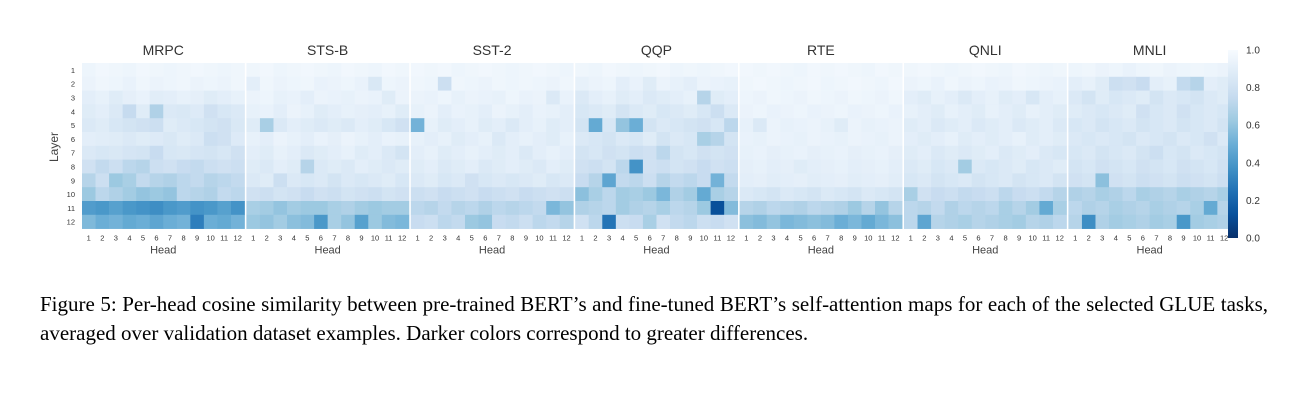 This screenshot has width=1302, height=400. I want to click on y-tick-label: 7, so click(73, 153).